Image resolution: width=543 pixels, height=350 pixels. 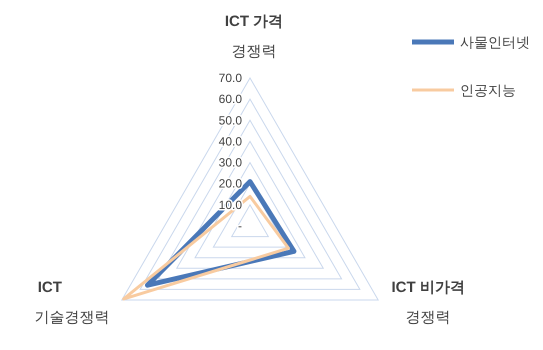 I want to click on y-tick-label: 60.0, so click(x=230, y=99).